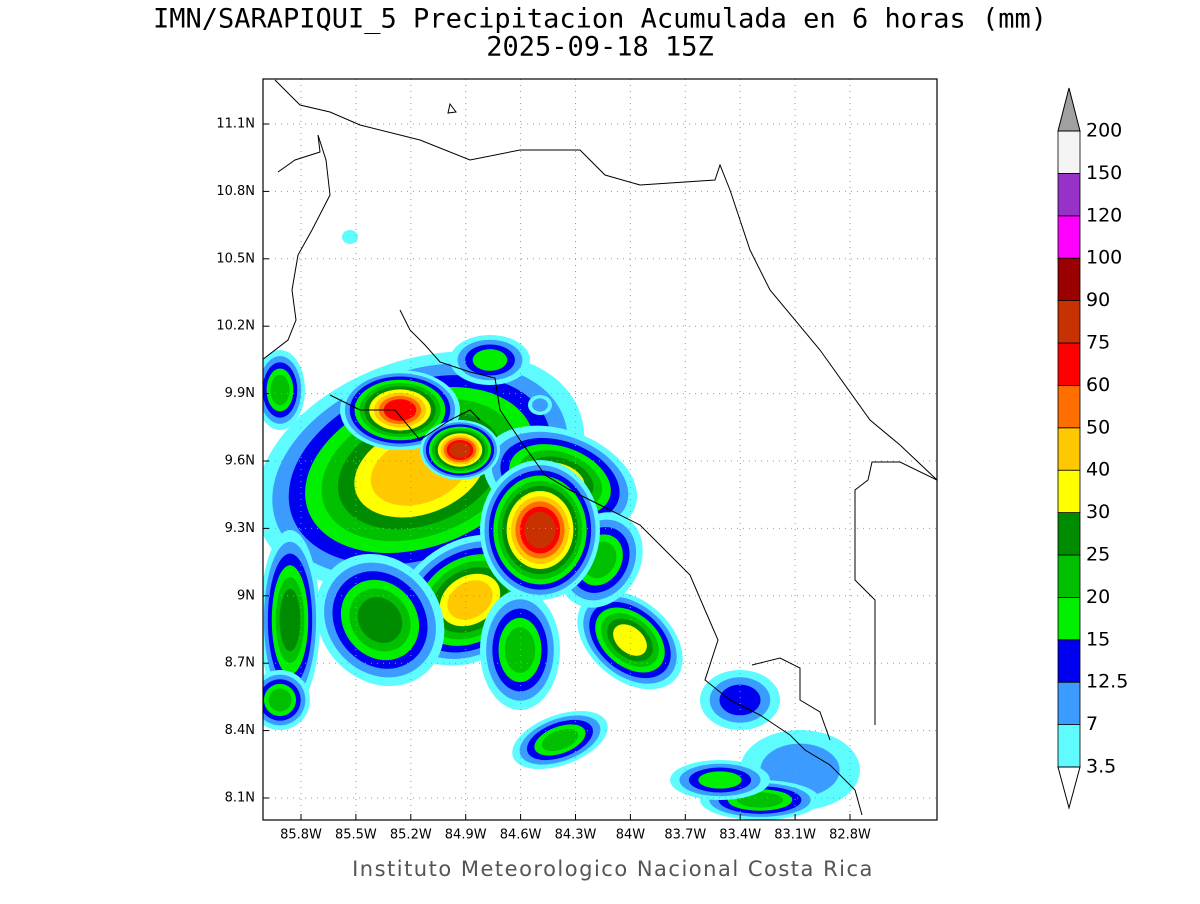  I want to click on lon-label: 85.2W, so click(411, 835).